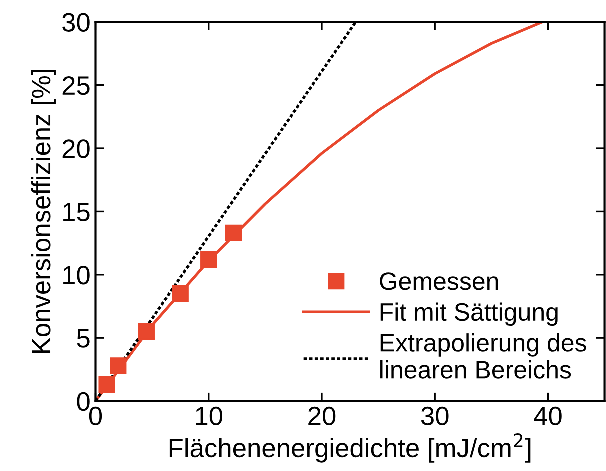 This screenshot has width=606, height=471. What do you see at coordinates (322, 416) in the screenshot?
I see `x-tick-label: 20` at bounding box center [322, 416].